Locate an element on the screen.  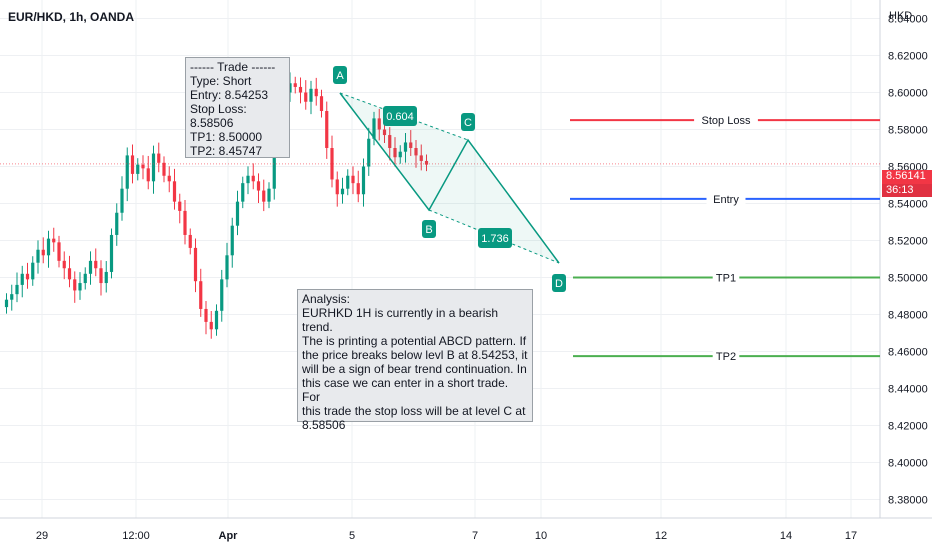
point-badge-A is located at coordinates (340, 75).